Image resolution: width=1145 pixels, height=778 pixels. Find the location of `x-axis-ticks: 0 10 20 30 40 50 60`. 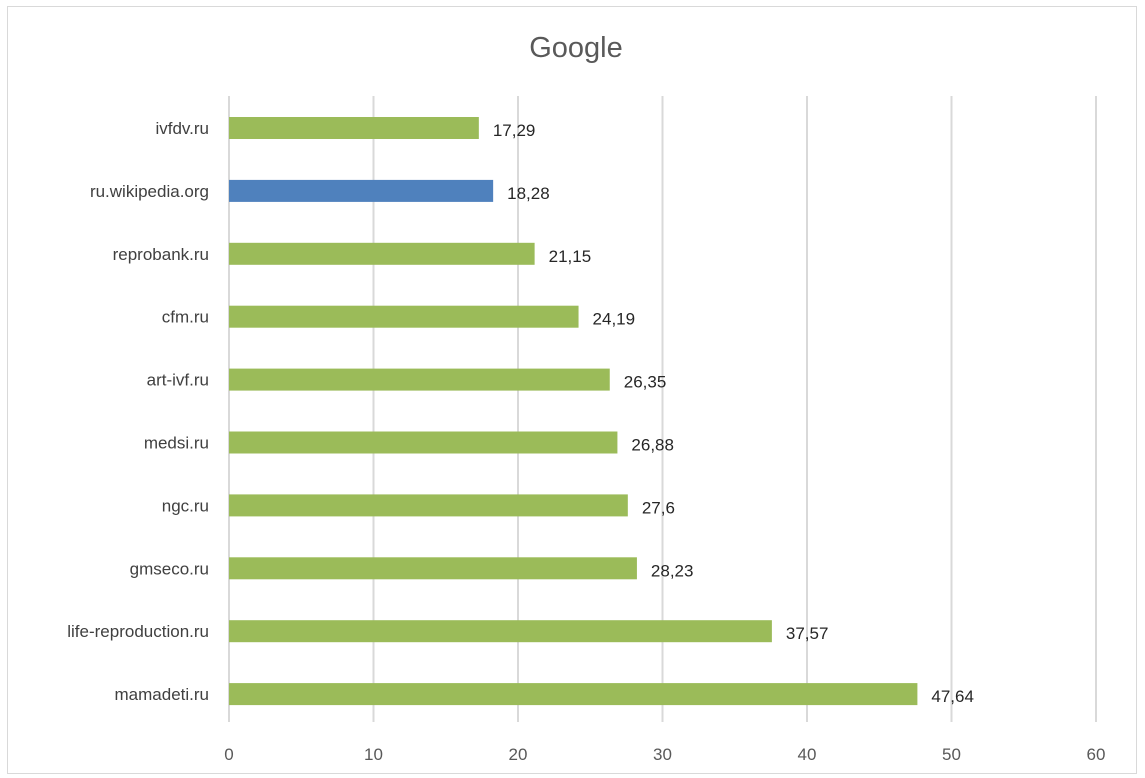

x-axis-ticks: 0 10 20 30 40 50 60 is located at coordinates (664, 754).